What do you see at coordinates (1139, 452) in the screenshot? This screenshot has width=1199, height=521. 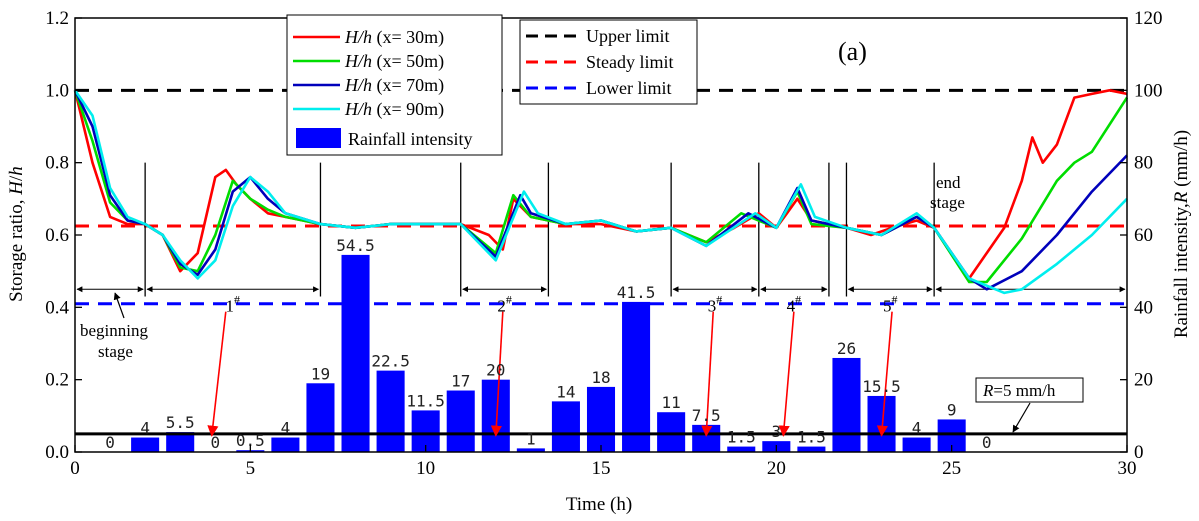 I see `y-right-tick-label: 0` at bounding box center [1139, 452].